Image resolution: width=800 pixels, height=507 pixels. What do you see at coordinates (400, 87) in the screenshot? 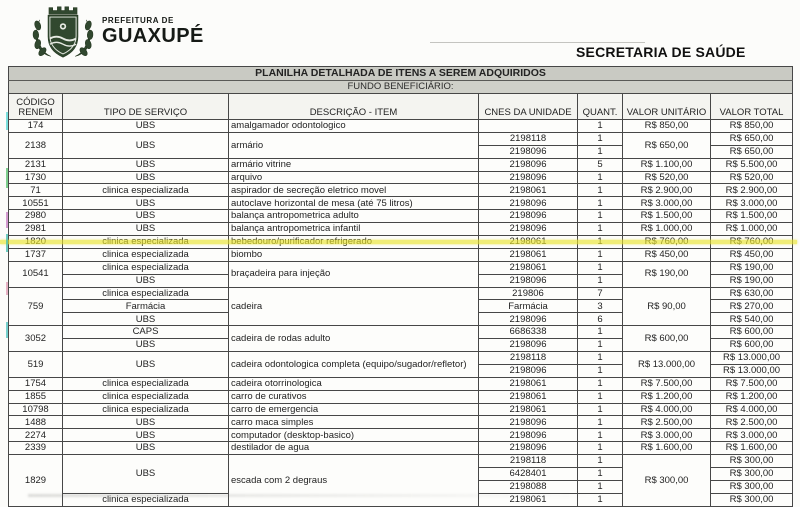
I see `table-subtitle: FUNDO BENEFICIÁRIO:` at bounding box center [400, 87].